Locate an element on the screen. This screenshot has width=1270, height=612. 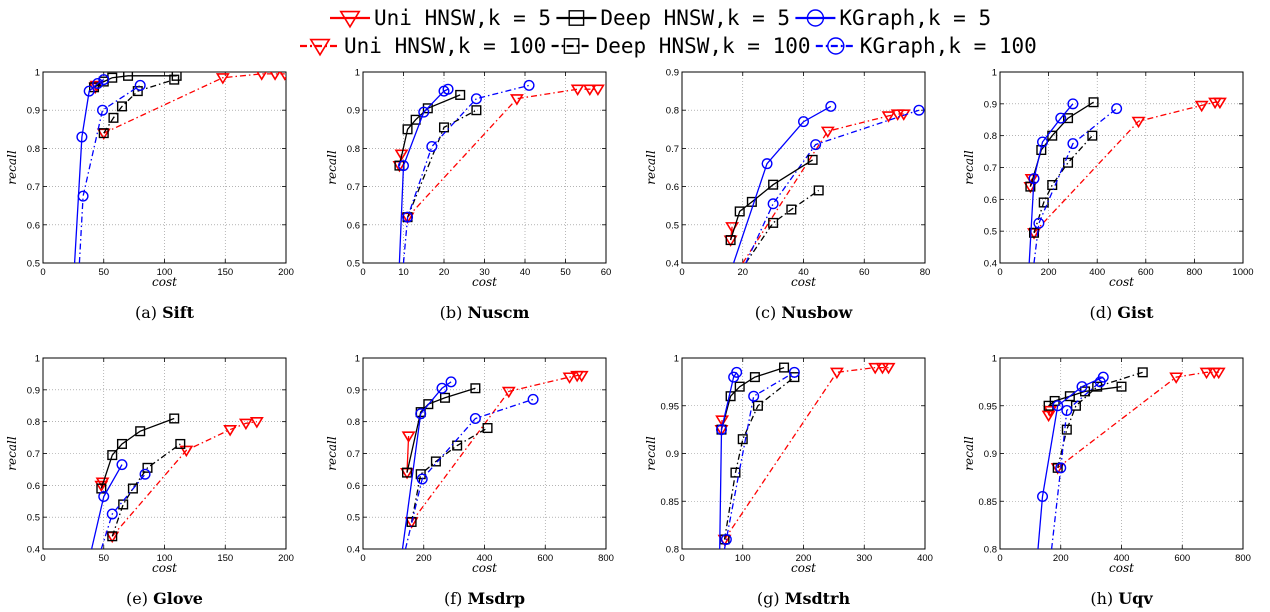
x-tick-label: 800 is located at coordinates (1243, 558).